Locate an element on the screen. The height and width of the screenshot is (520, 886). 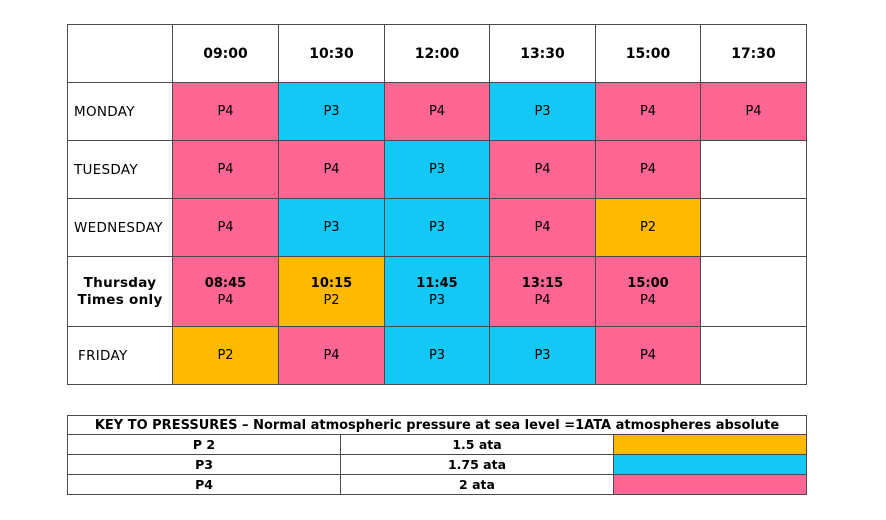
key-pressure-label: P 2 is located at coordinates (204, 444).